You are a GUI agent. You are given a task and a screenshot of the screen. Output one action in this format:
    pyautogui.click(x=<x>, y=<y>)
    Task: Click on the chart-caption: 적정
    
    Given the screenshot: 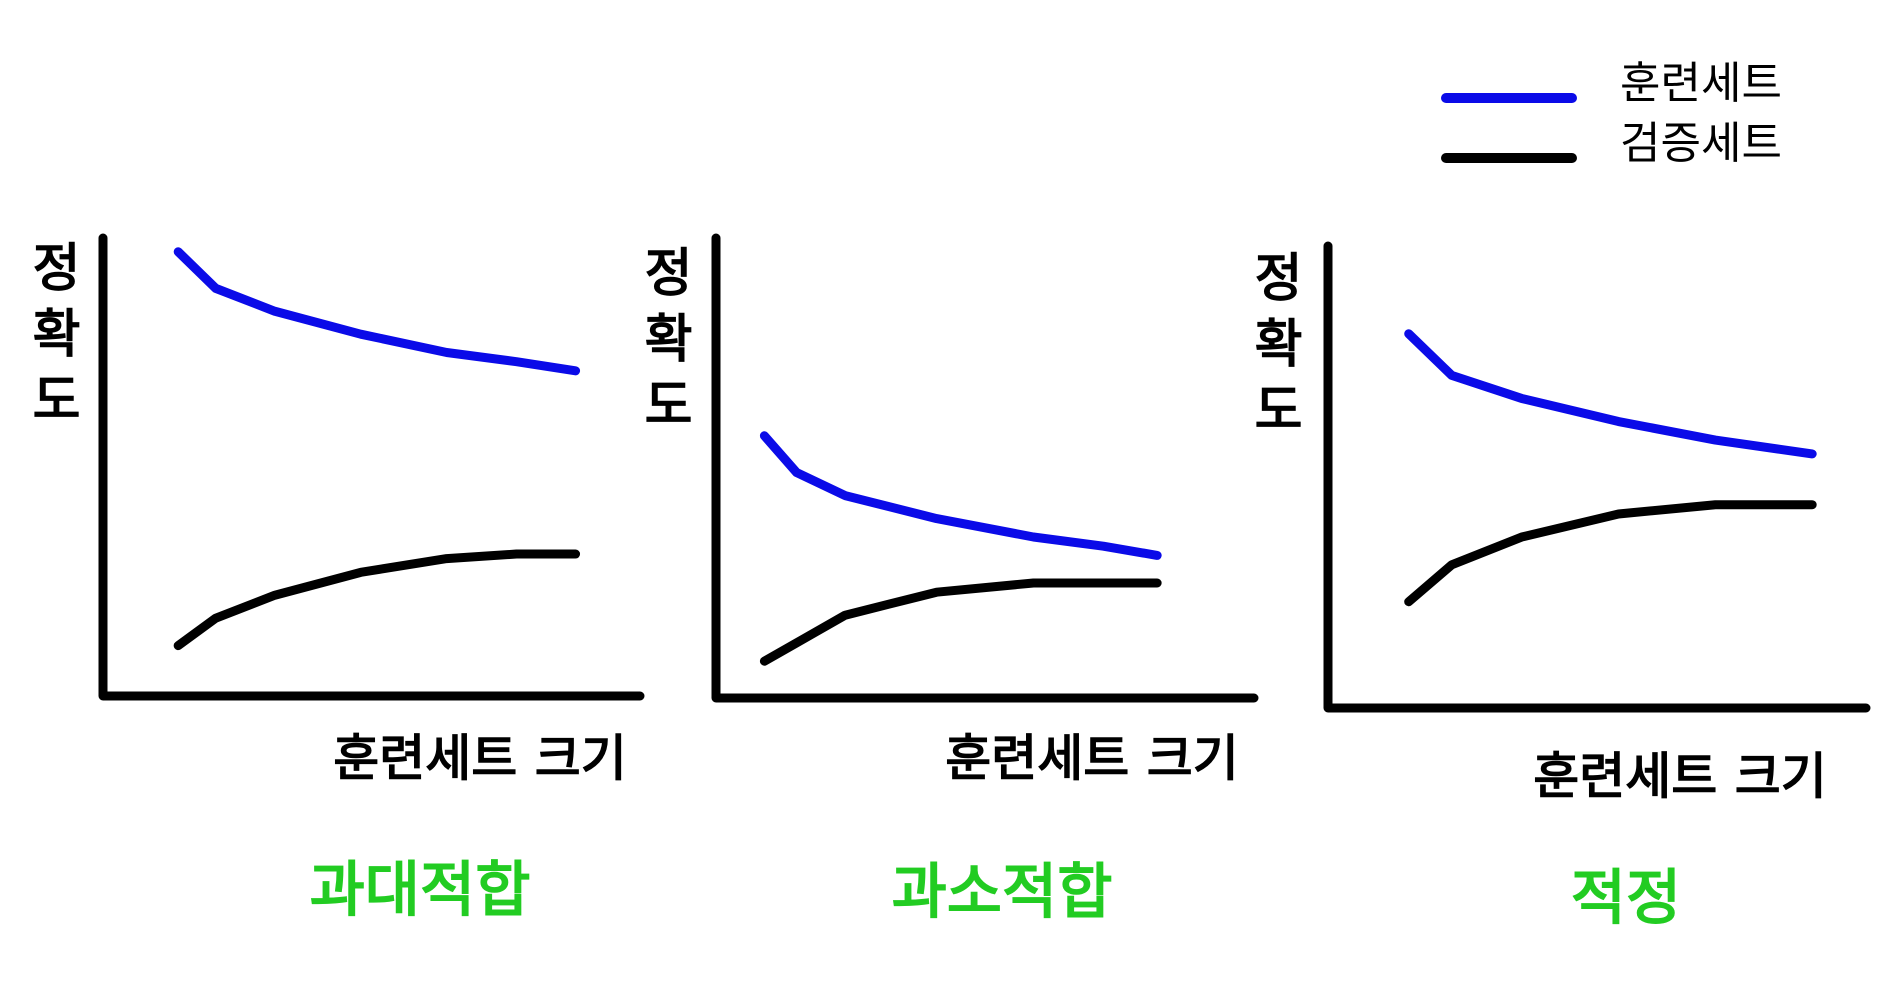 What is the action you would take?
    pyautogui.click(x=1626, y=899)
    